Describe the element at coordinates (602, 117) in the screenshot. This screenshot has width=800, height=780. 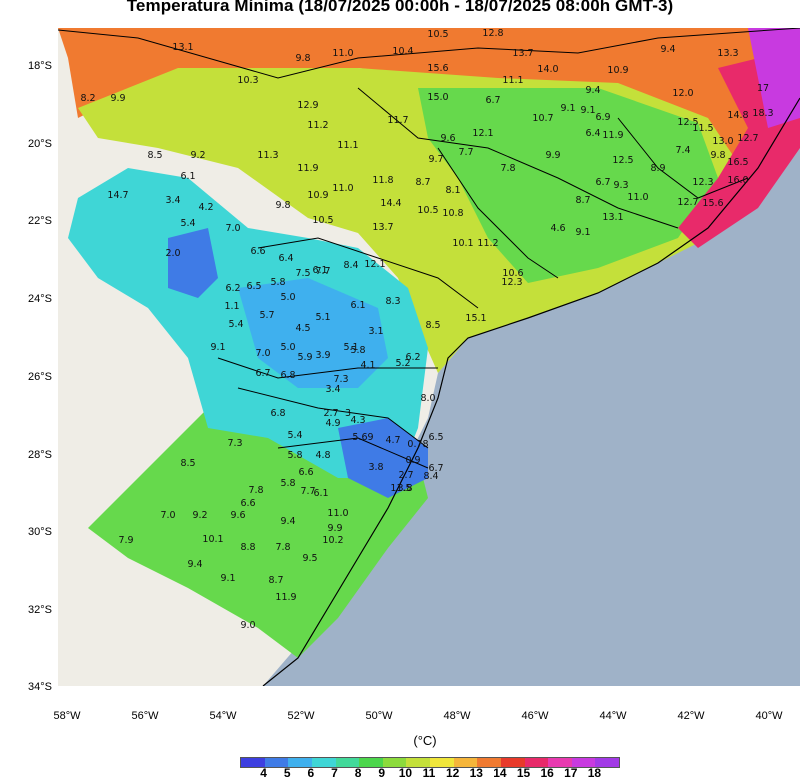
I see `station-value-label: 6.9` at that location.